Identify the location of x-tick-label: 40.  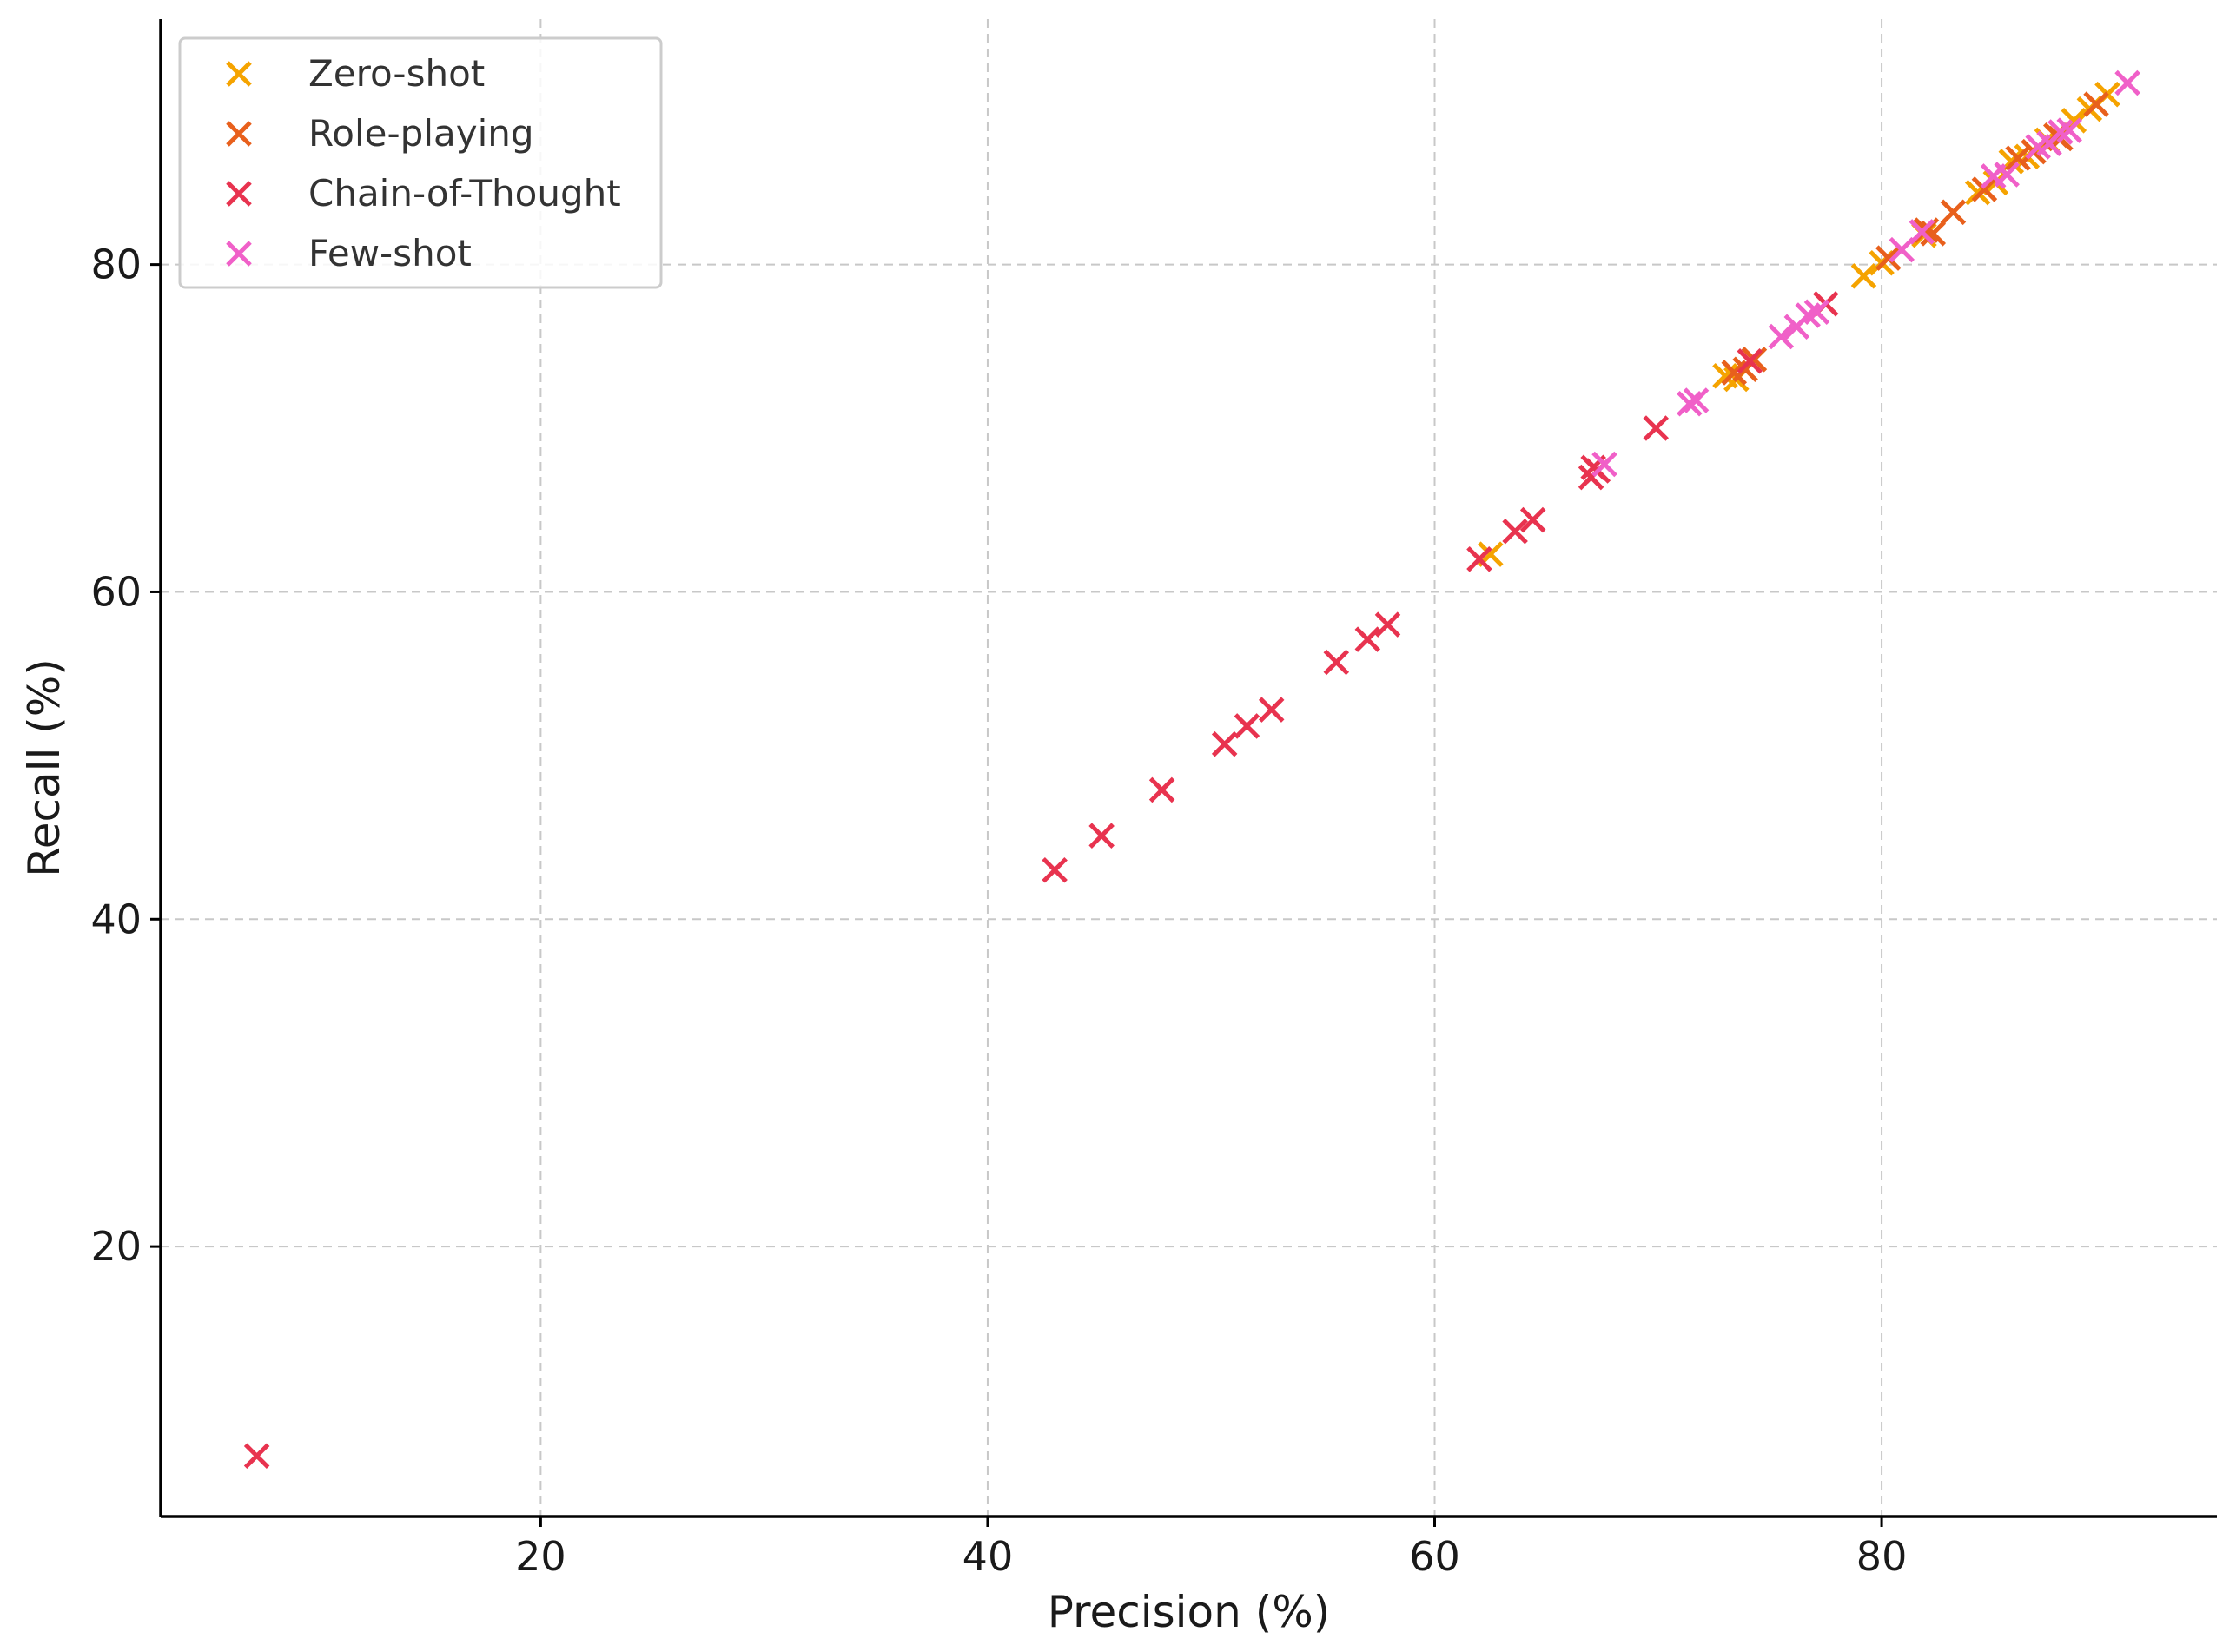
(989, 1556).